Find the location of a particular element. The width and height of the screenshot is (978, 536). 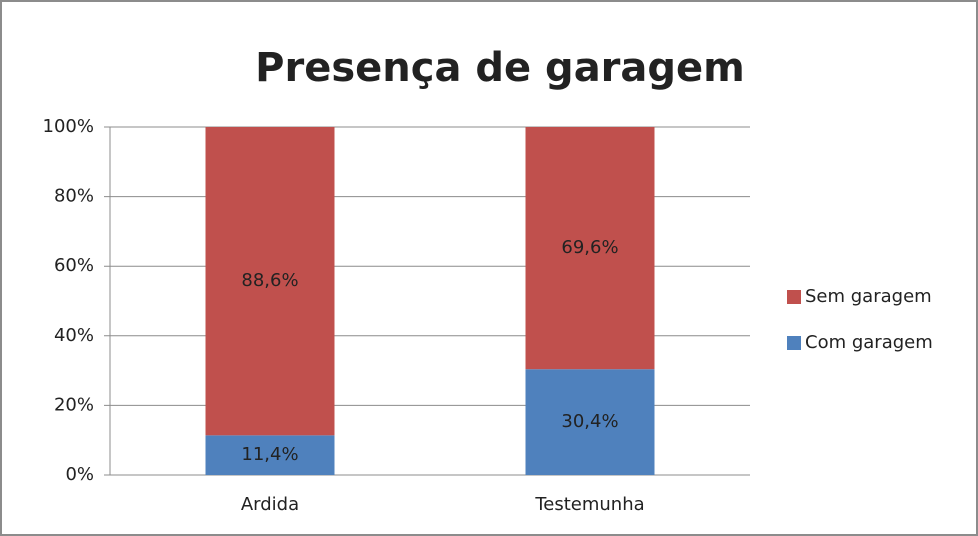

y-tick-label: 40% is located at coordinates (74, 335).